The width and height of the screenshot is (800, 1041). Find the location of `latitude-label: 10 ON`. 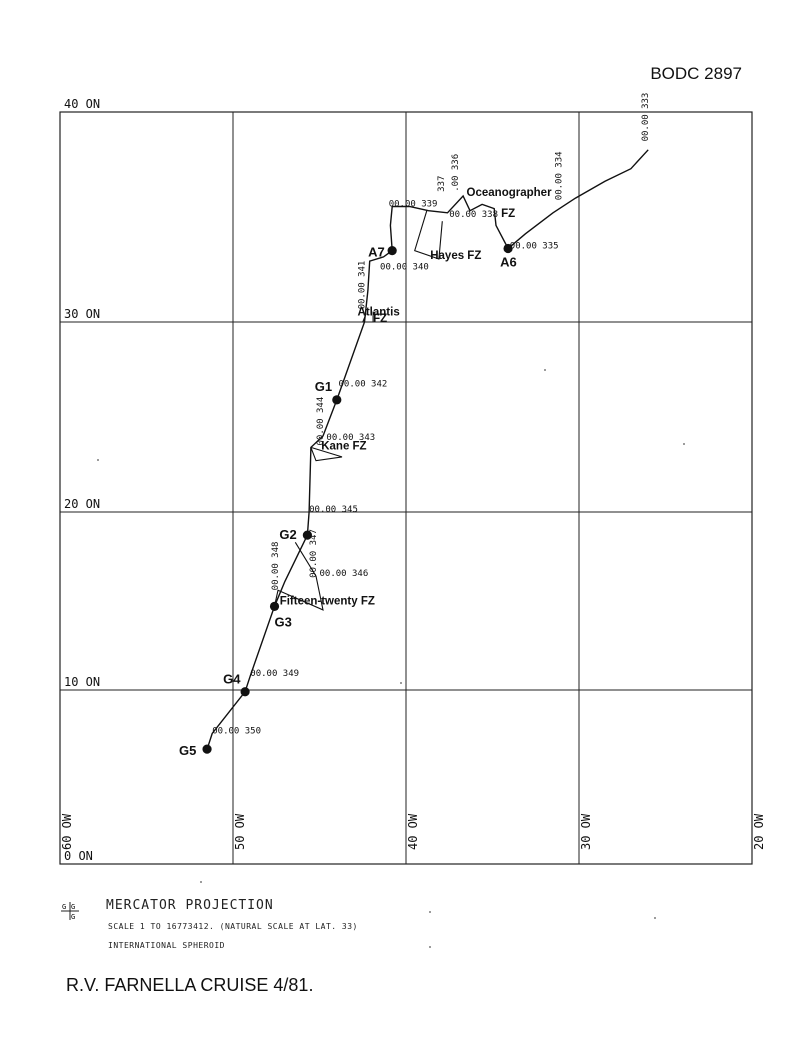

latitude-label: 10 ON is located at coordinates (82, 682).